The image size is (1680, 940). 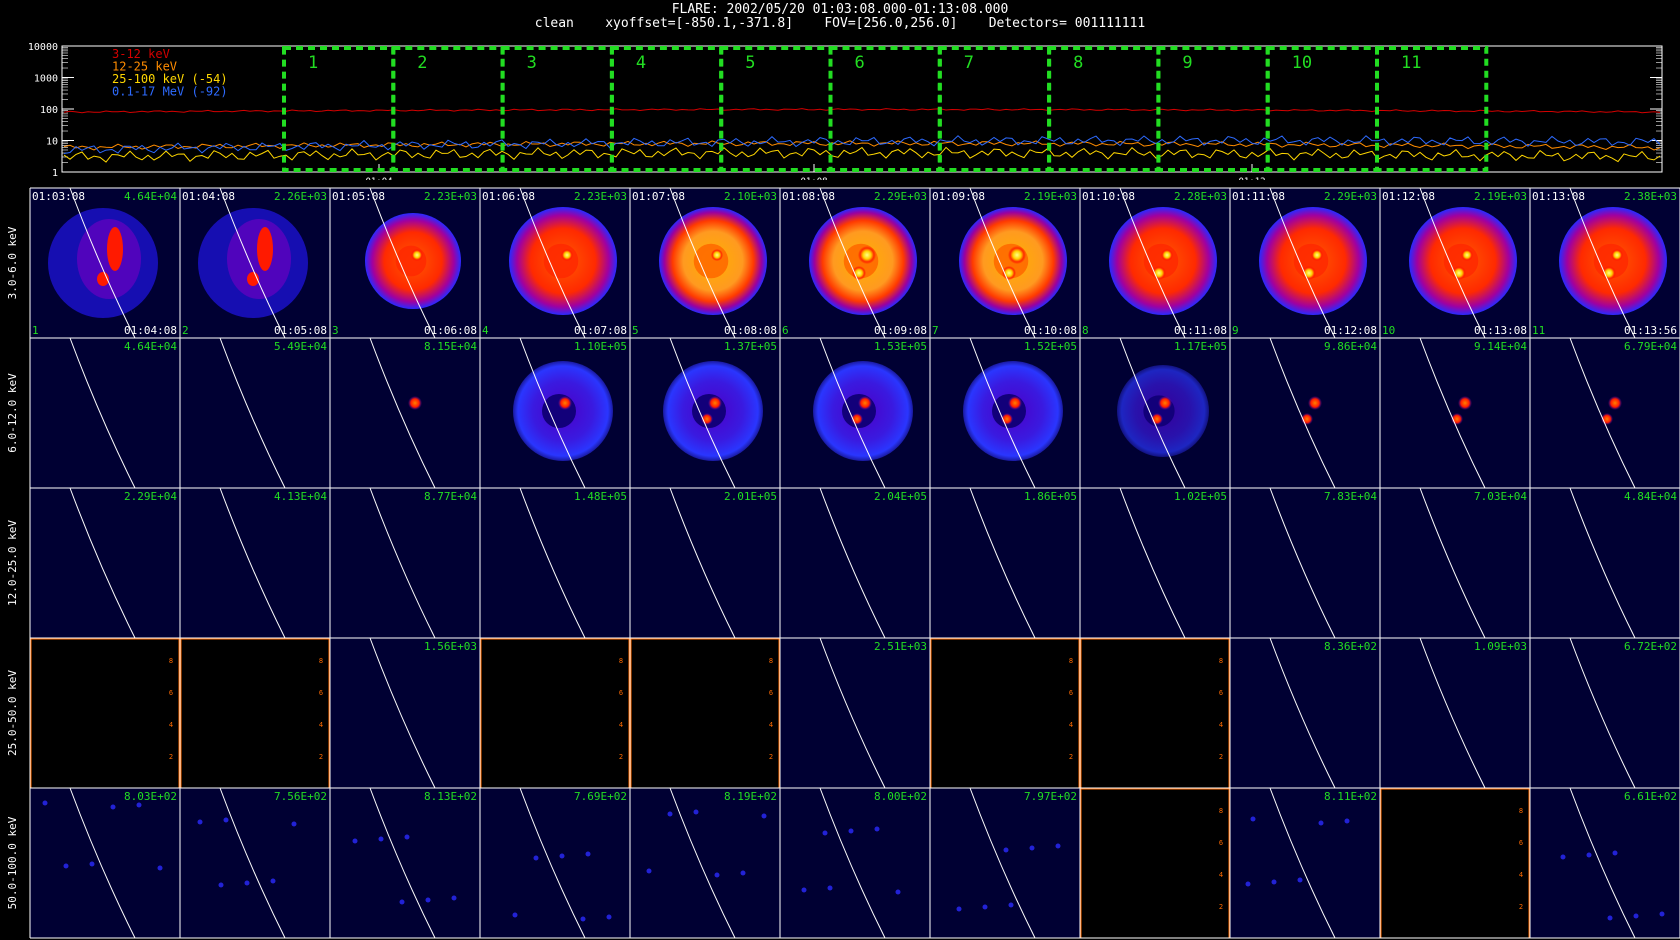 What do you see at coordinates (46, 79) in the screenshot?
I see `y-tick-label: 1000` at bounding box center [46, 79].